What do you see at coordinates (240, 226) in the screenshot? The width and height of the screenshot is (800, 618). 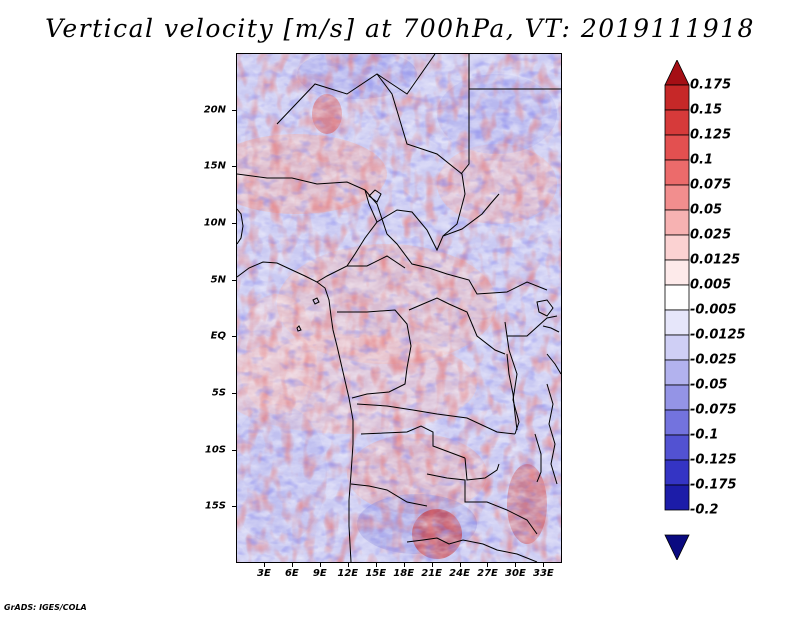 I see `coast-gulf-guinea-w` at bounding box center [240, 226].